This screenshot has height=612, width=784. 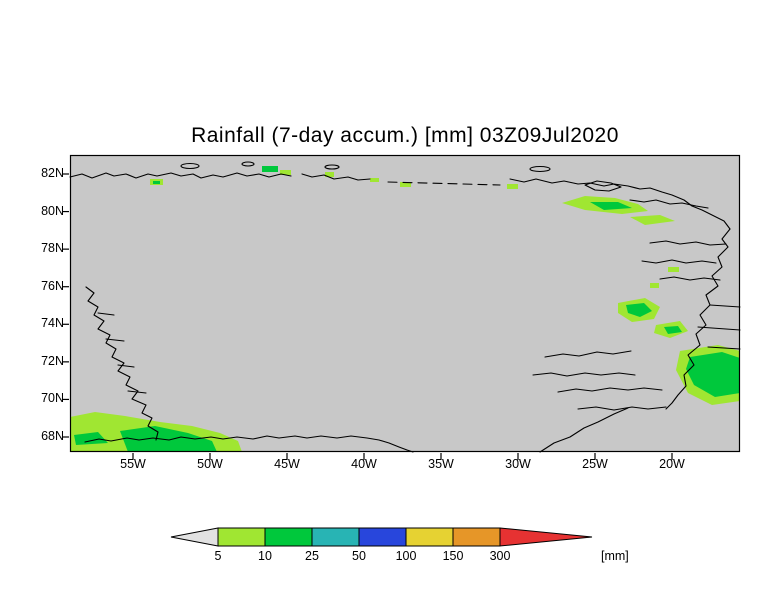 What do you see at coordinates (595, 464) in the screenshot?
I see `lon-tick-label: 25W` at bounding box center [595, 464].